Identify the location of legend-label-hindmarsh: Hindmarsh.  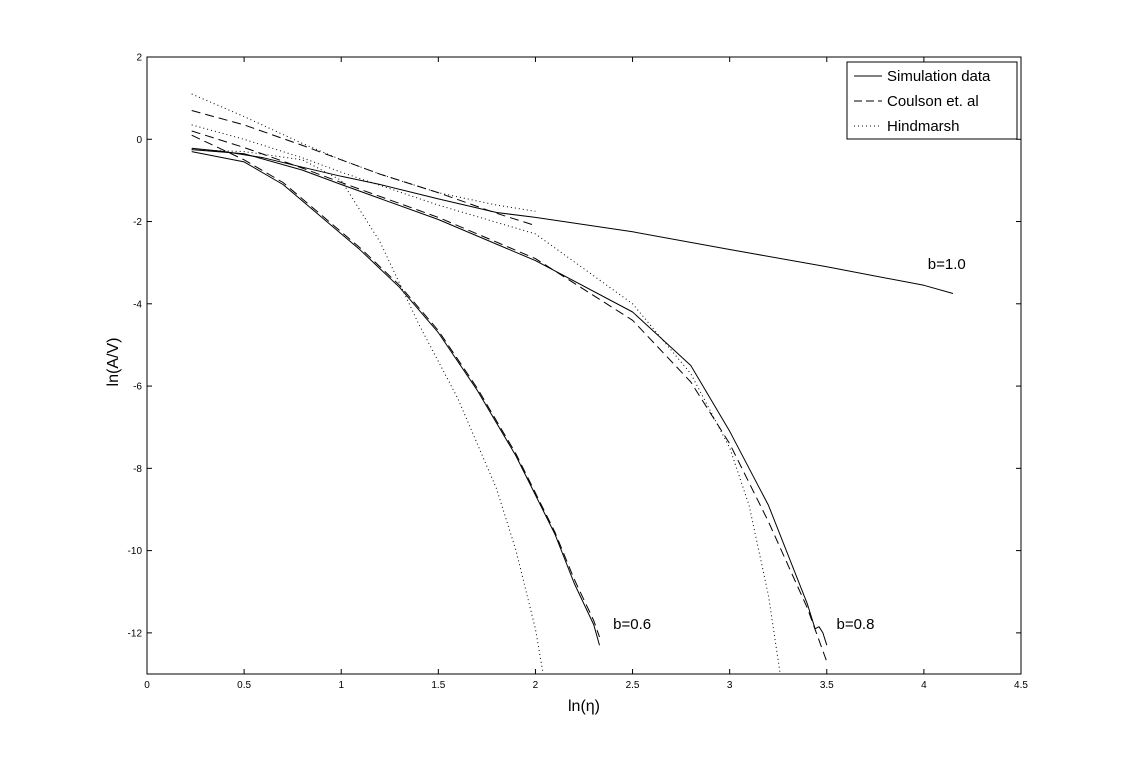
(923, 126).